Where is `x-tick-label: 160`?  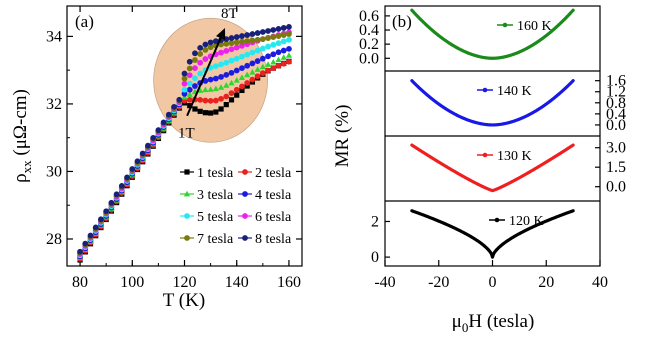 x-tick-label: 160 is located at coordinates (289, 282).